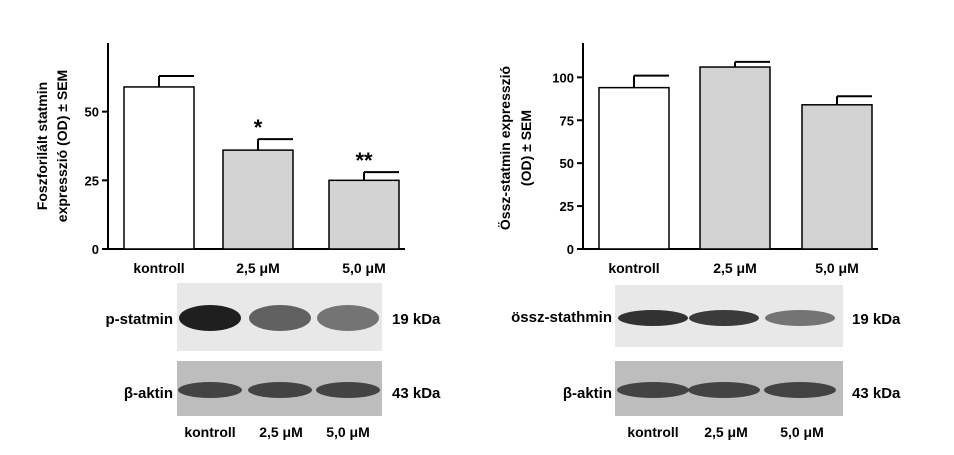  Describe the element at coordinates (158, 268) in the screenshot. I see `left-x-tick-label: kontroll` at that location.